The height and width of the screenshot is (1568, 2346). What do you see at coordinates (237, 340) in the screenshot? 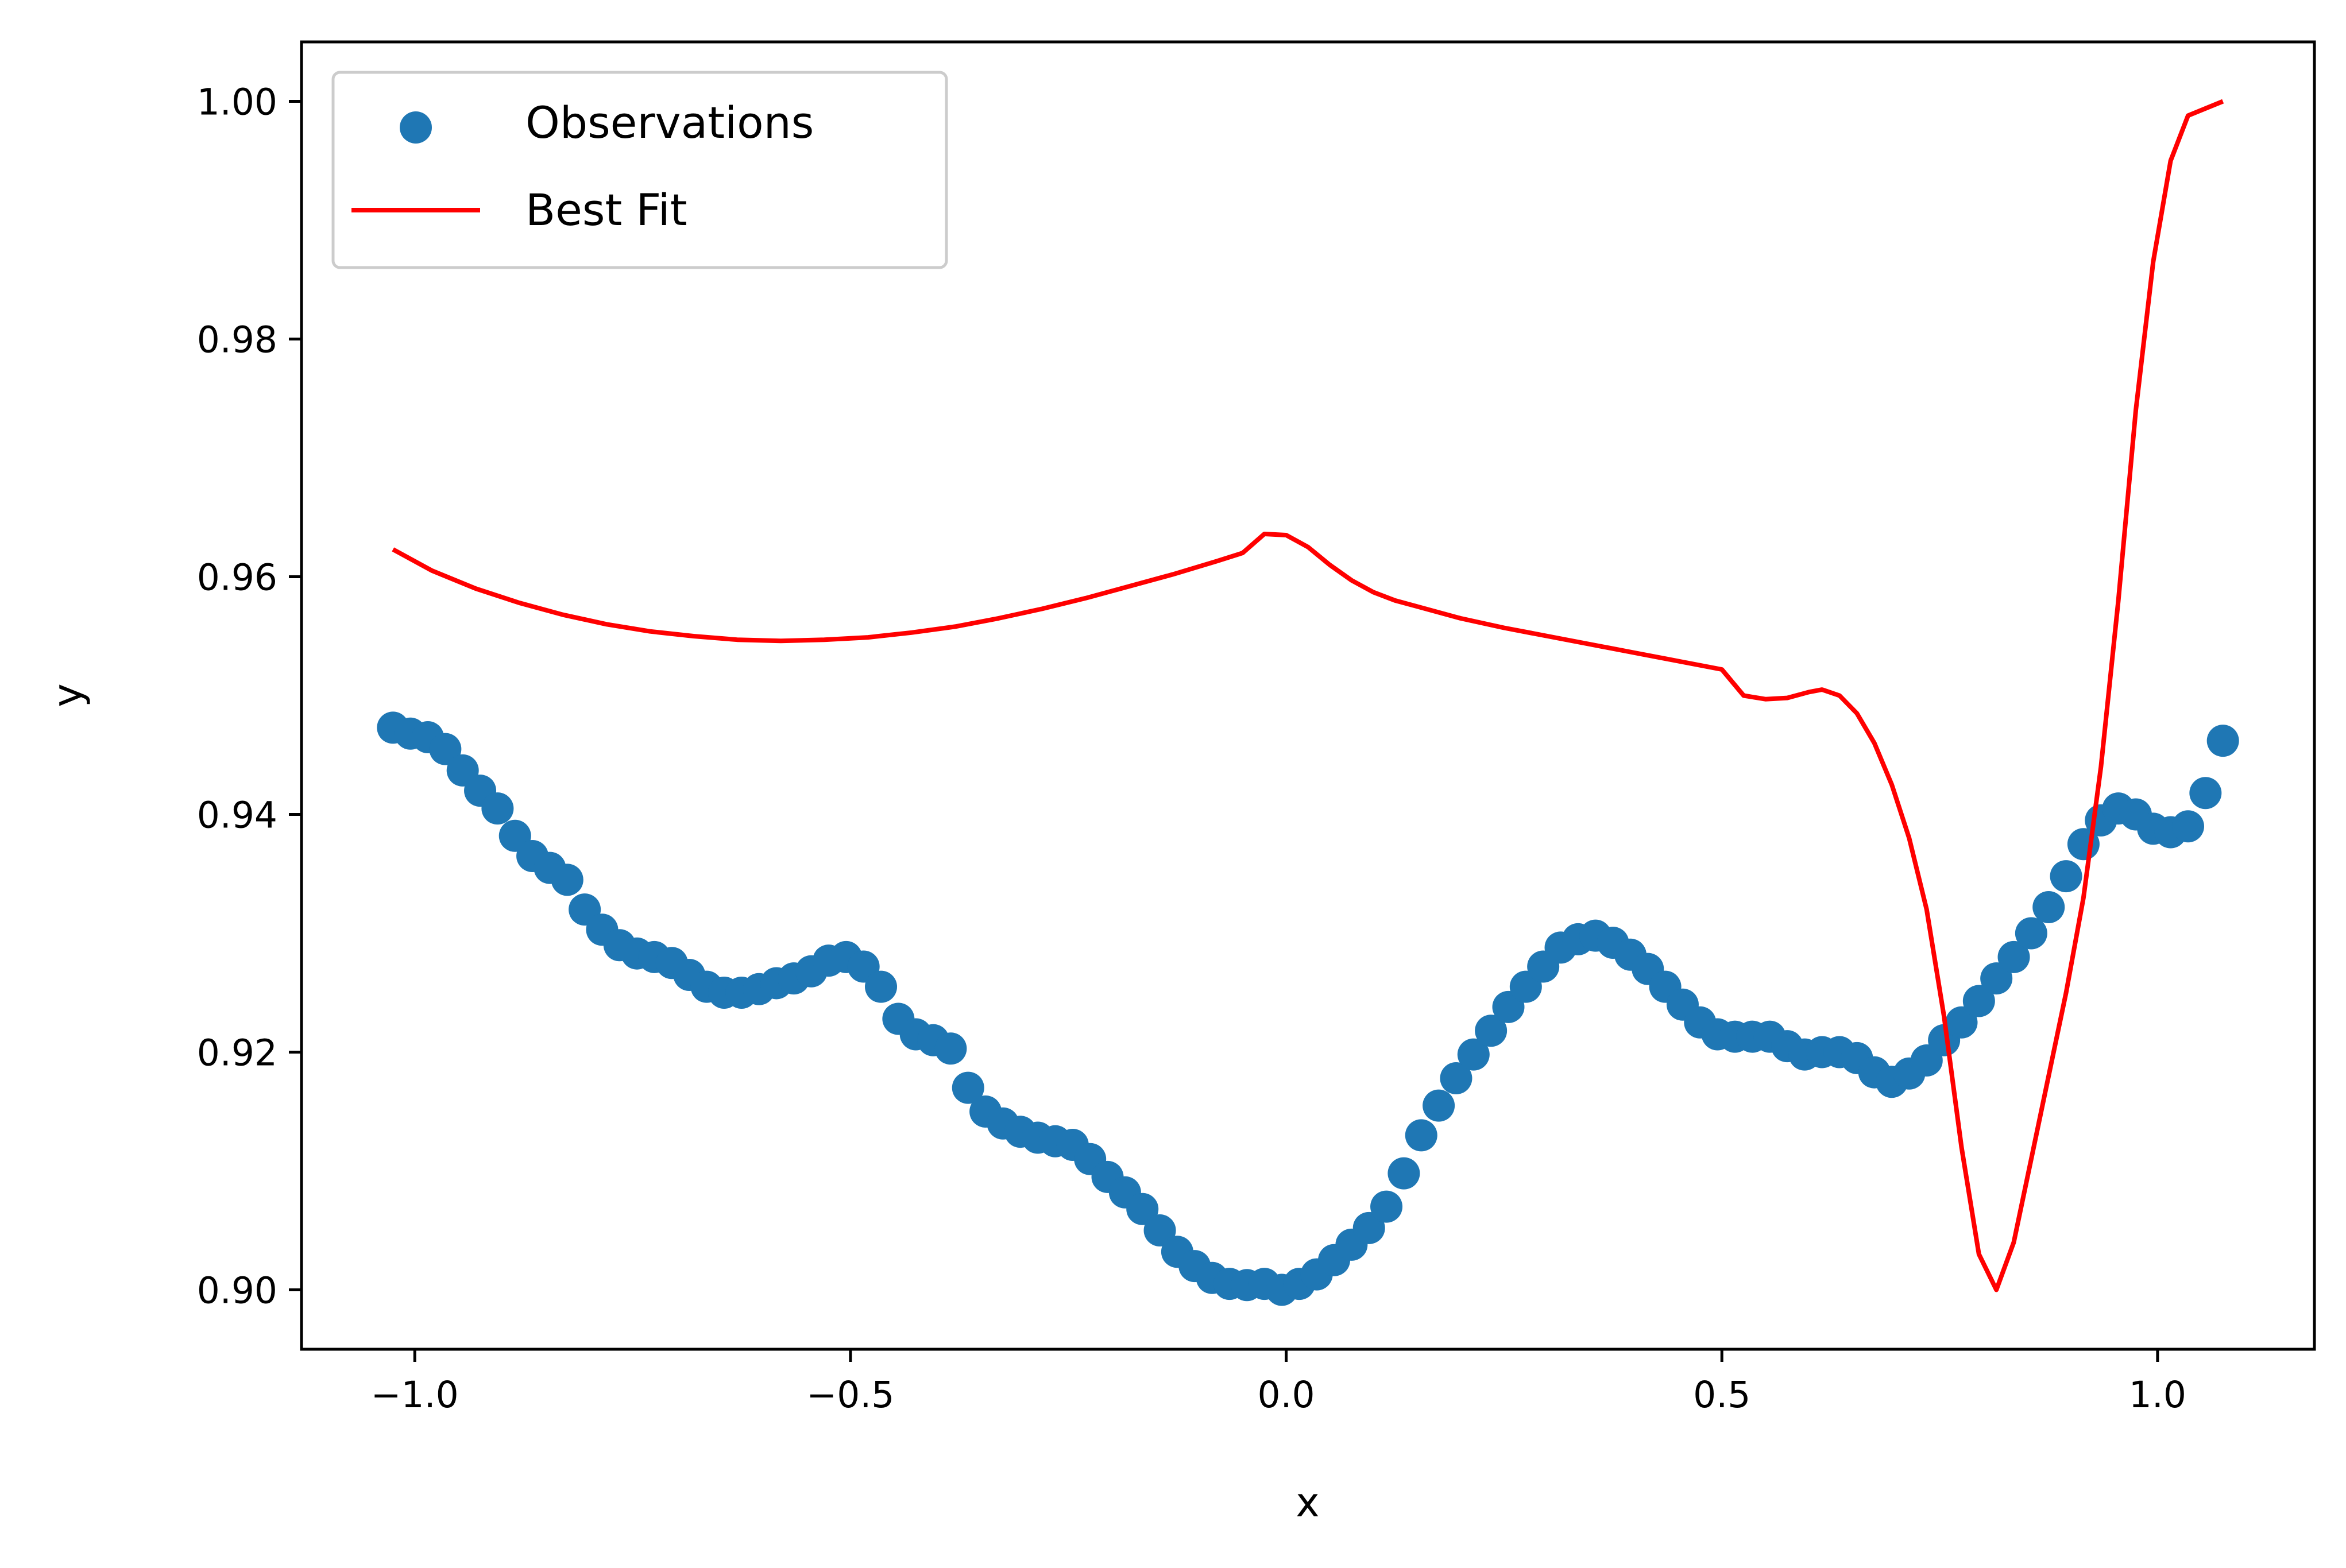
I see `y-tick-label: 0.98` at bounding box center [237, 340].